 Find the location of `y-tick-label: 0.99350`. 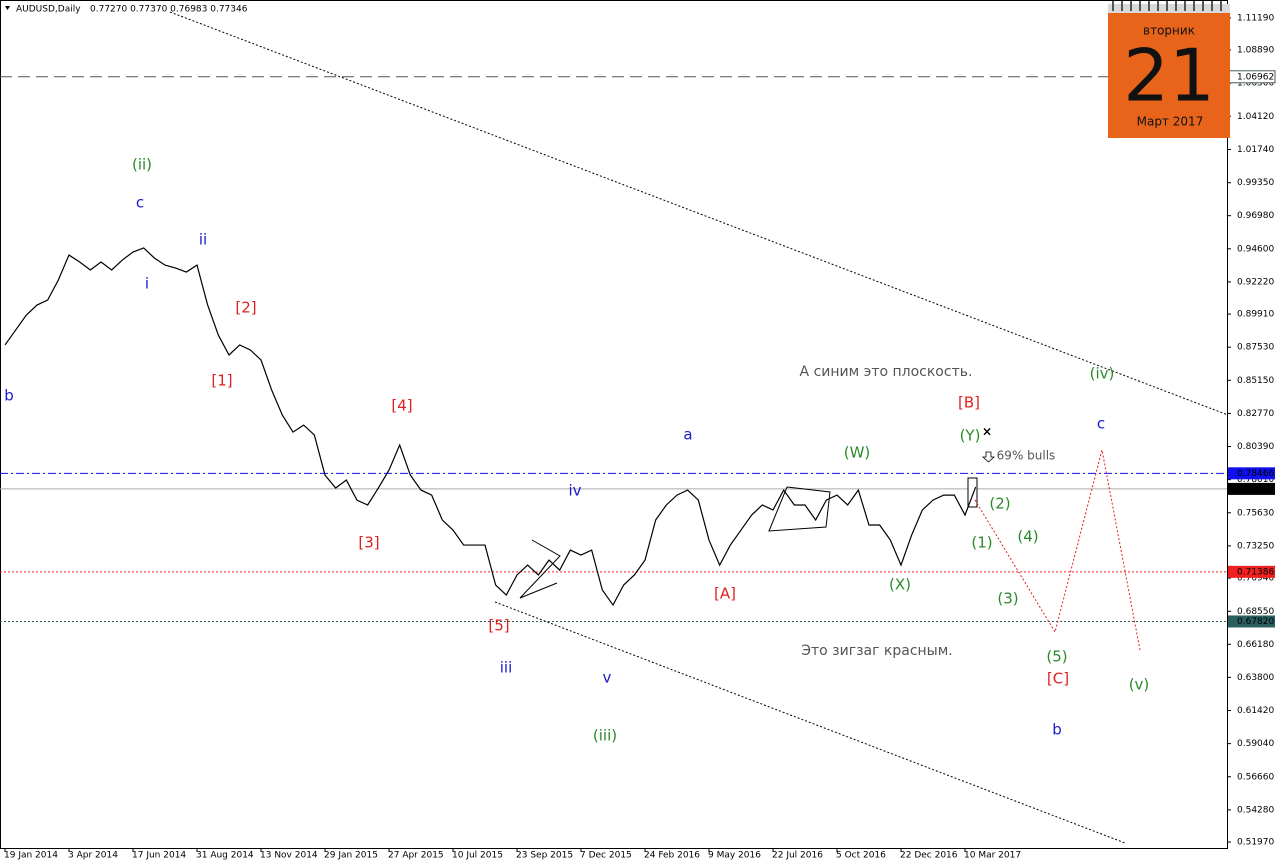

y-tick-label: 0.99350 is located at coordinates (1255, 183).